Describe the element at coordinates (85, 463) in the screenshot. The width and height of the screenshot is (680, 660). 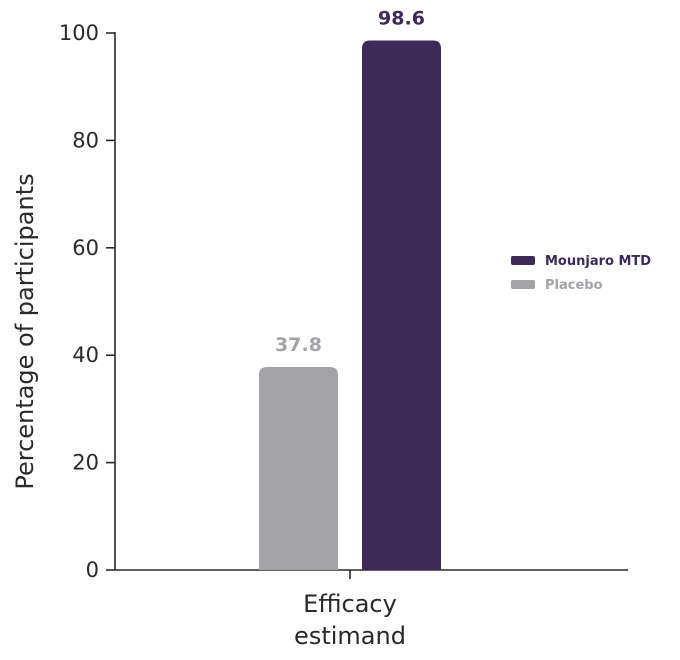
I see `y-tick-label: 20` at that location.